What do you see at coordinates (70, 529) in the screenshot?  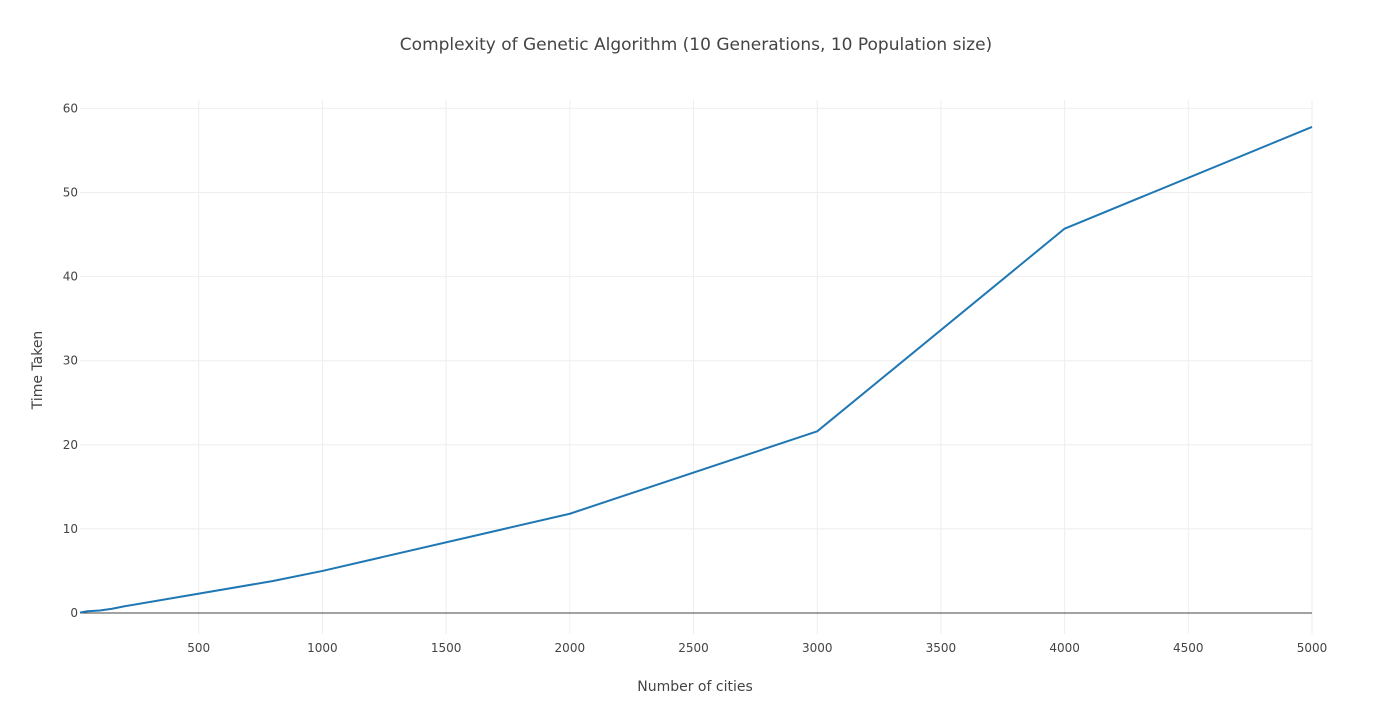 I see `y-tick-label: 10` at bounding box center [70, 529].